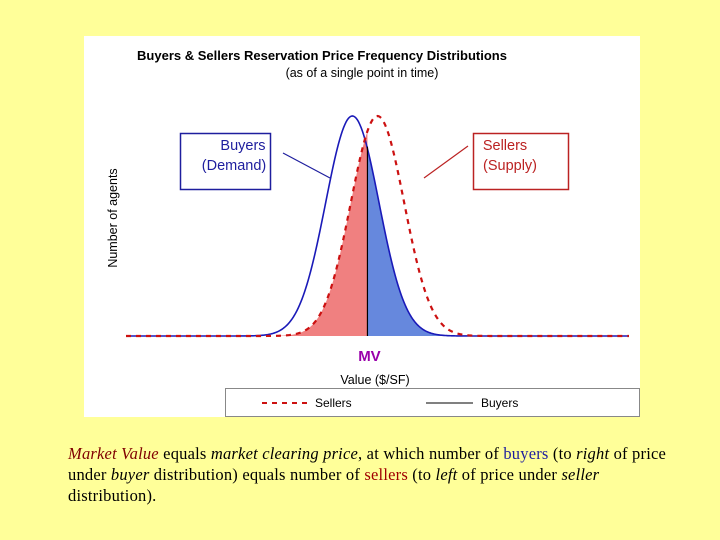 Image resolution: width=720 pixels, height=540 pixels. I want to click on caption-text: distribution) equals number of, so click(257, 474).